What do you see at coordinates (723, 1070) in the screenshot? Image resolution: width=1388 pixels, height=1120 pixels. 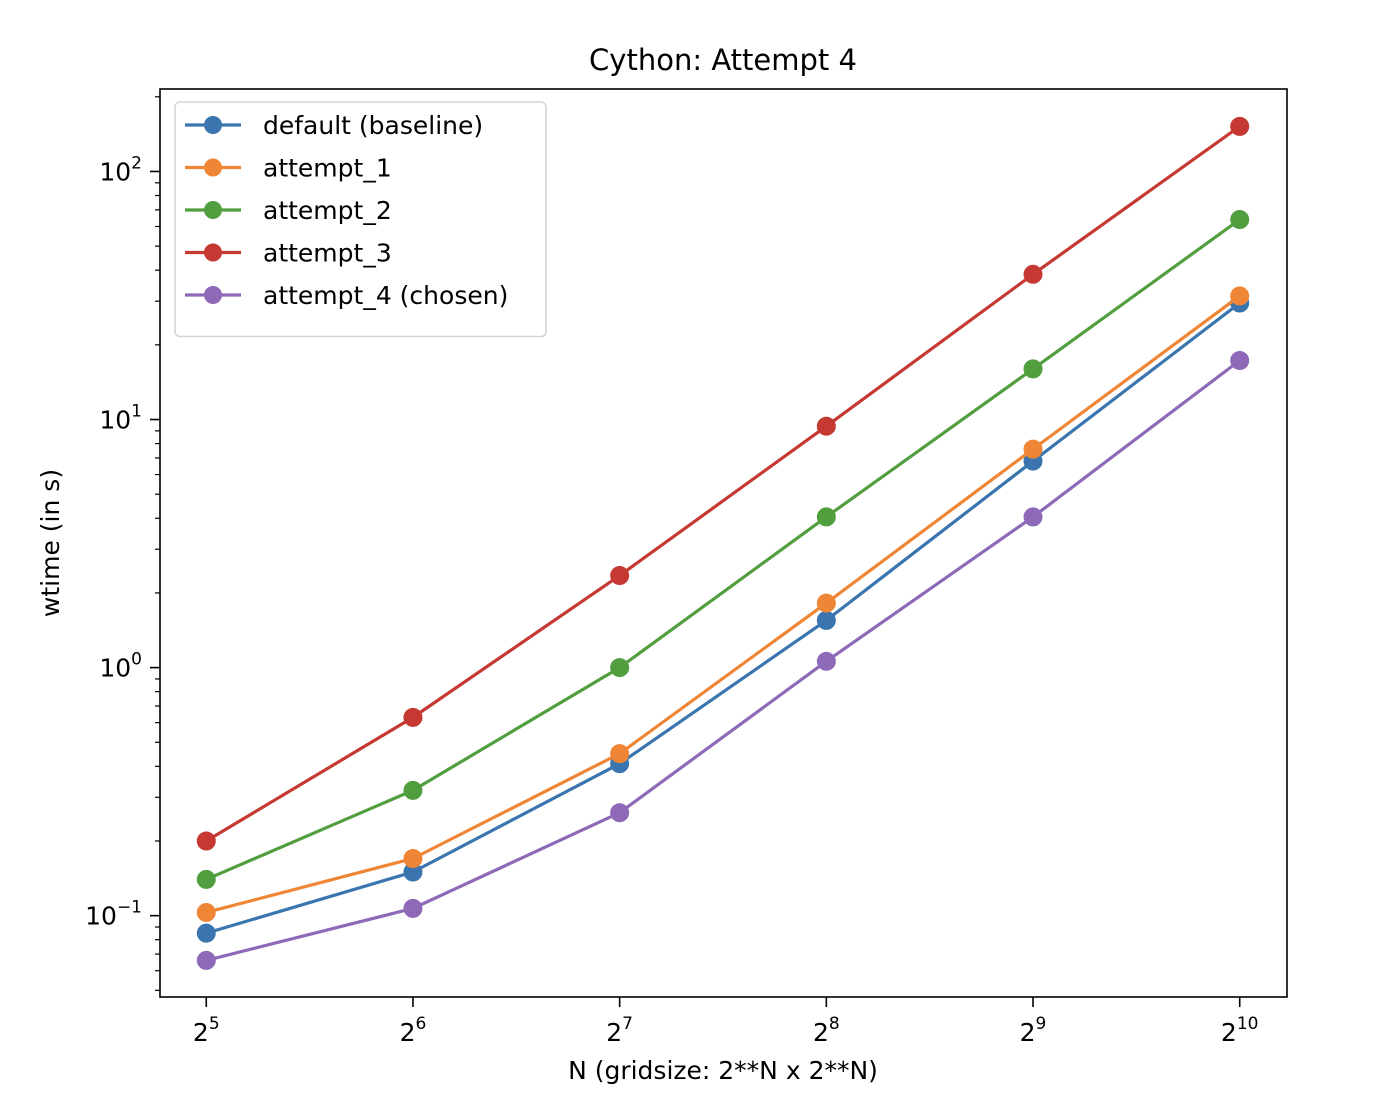 I see `x-axis-label: N (gridsize: 2**N x 2**N)` at bounding box center [723, 1070].